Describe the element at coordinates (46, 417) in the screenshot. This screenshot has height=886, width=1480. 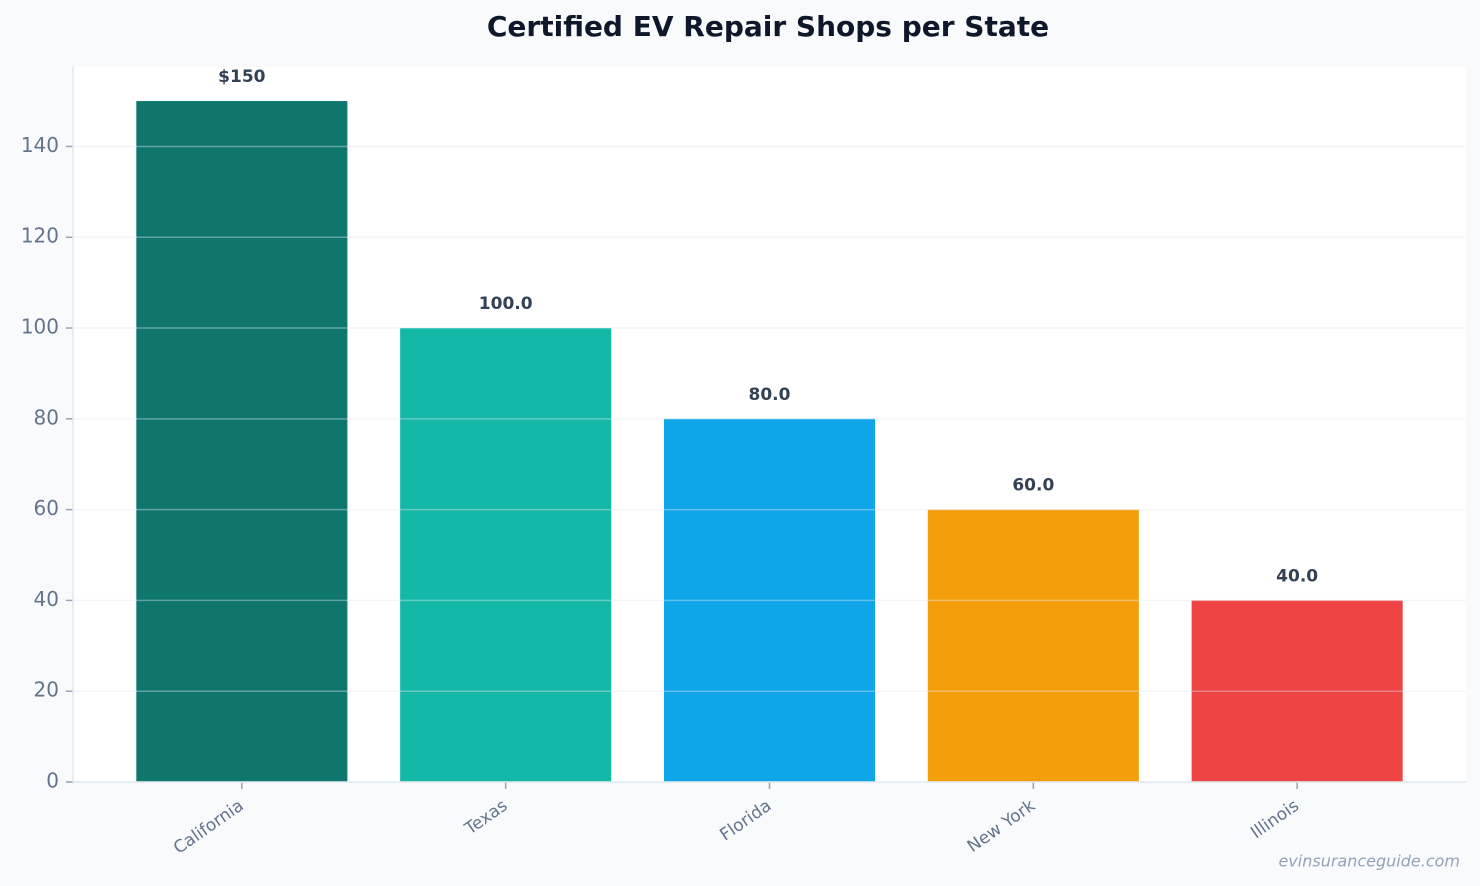
I see `y-tick-label: 80` at that location.